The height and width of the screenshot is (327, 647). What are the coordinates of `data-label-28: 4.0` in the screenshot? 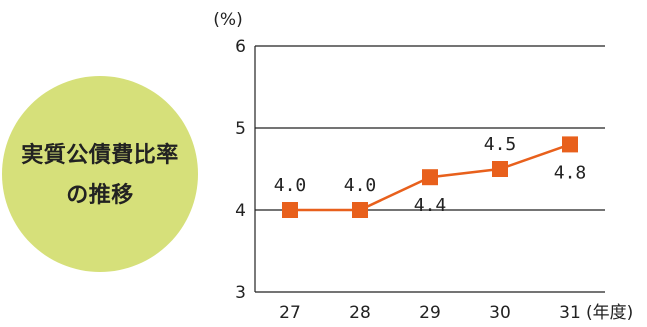 It's located at (360, 185).